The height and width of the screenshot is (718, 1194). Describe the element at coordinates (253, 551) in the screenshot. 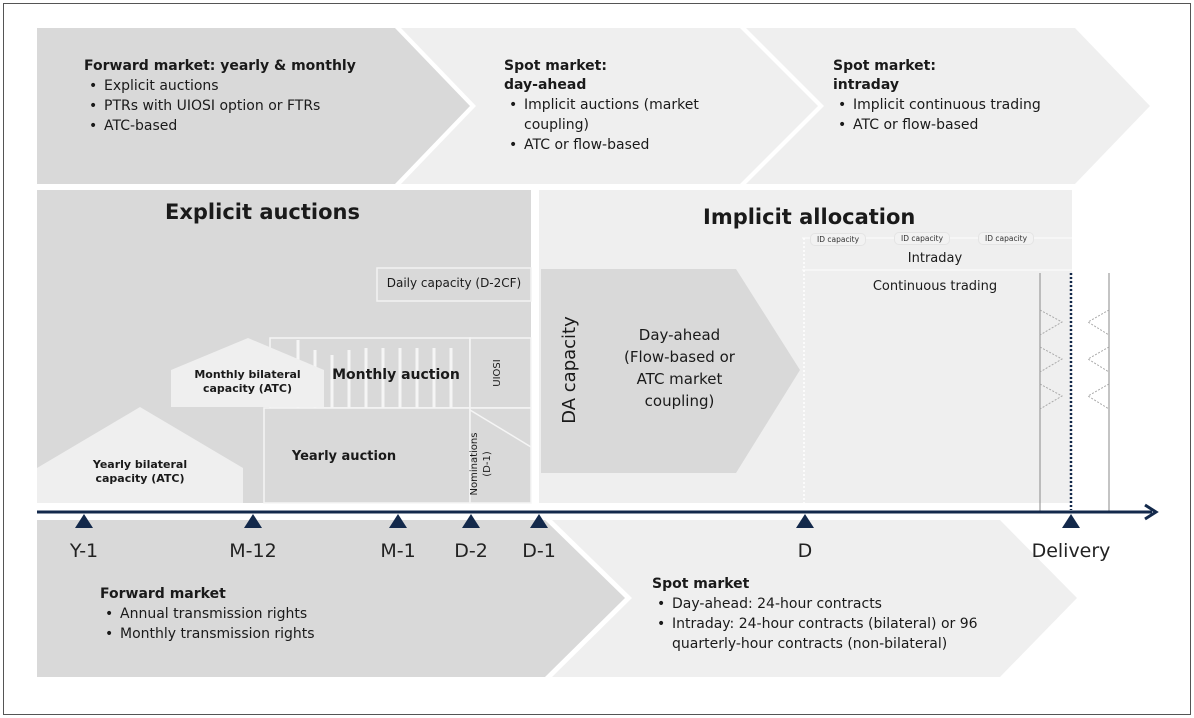

I see `tick-label-m-12: M-12` at that location.